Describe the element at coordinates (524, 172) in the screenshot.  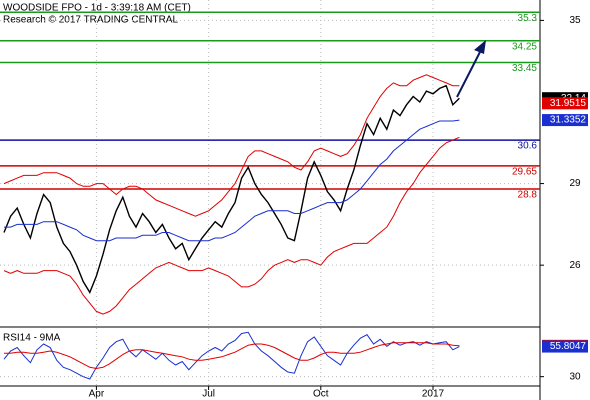
I see `level-label: 29.65` at that location.